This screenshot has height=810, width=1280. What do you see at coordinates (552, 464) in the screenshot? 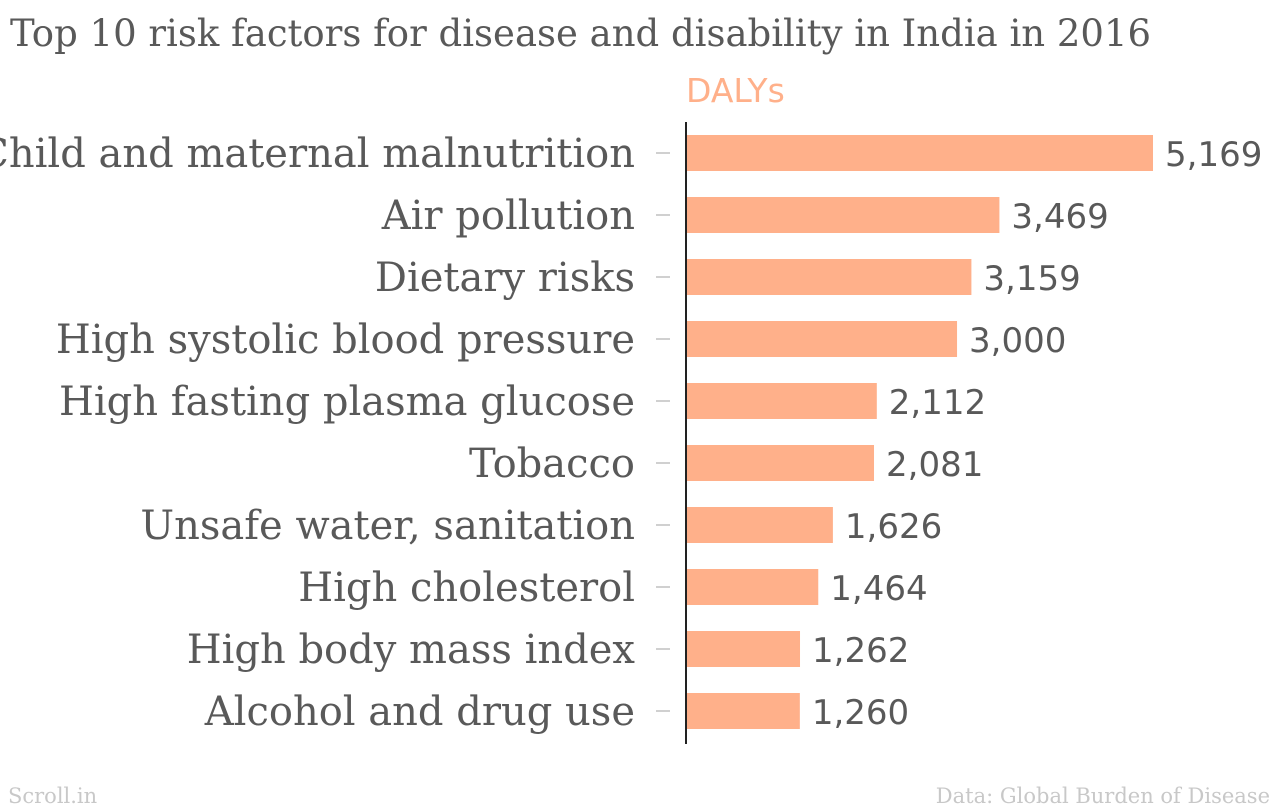
I see `category-label: Tobacco` at bounding box center [552, 464].